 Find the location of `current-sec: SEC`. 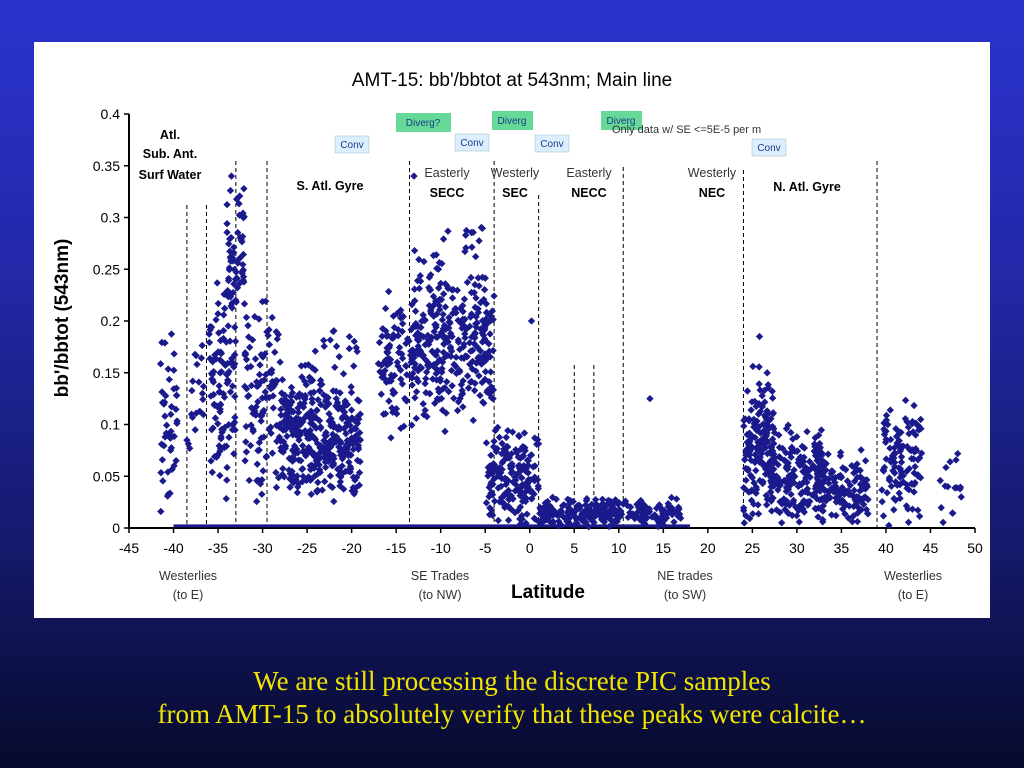

current-sec: SEC is located at coordinates (515, 193).